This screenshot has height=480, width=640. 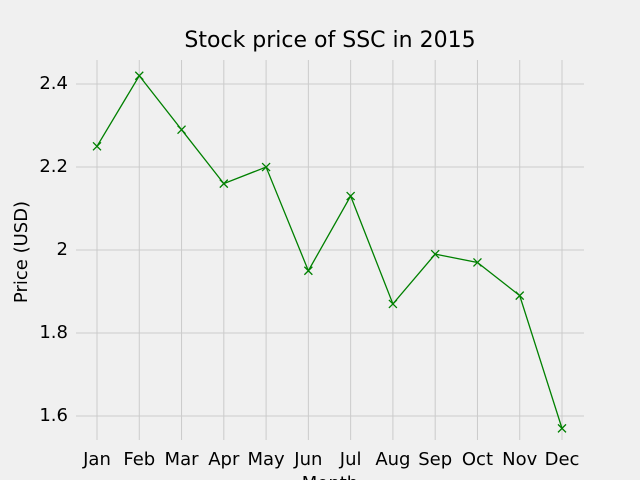 I want to click on x-tick-label: Jul, so click(x=350, y=459).